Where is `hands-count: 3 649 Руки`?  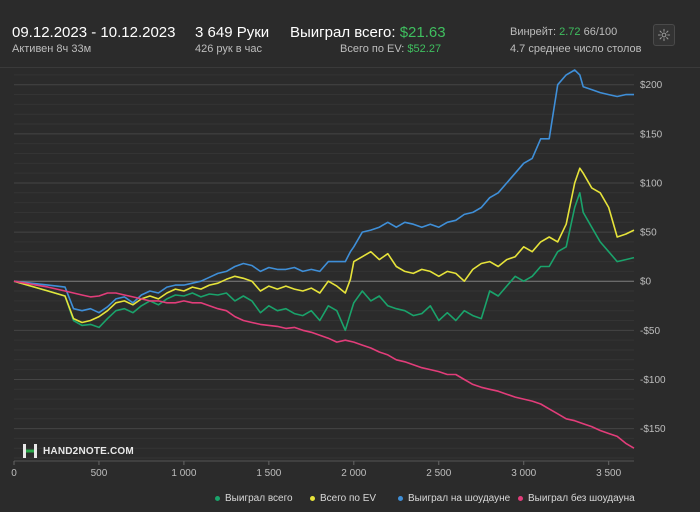
hands-count: 3 649 Руки is located at coordinates (232, 32).